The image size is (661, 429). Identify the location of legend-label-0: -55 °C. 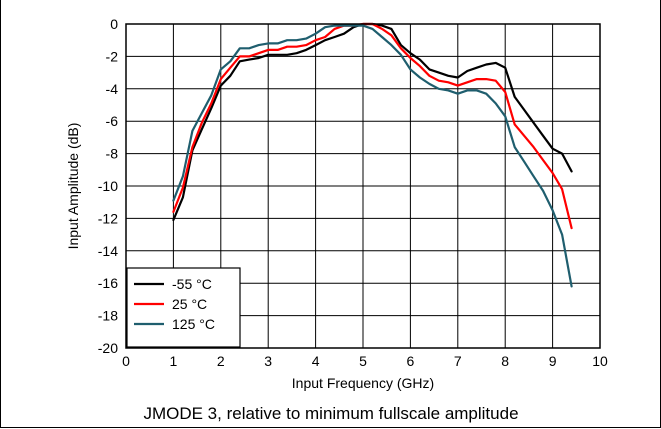
(192, 284).